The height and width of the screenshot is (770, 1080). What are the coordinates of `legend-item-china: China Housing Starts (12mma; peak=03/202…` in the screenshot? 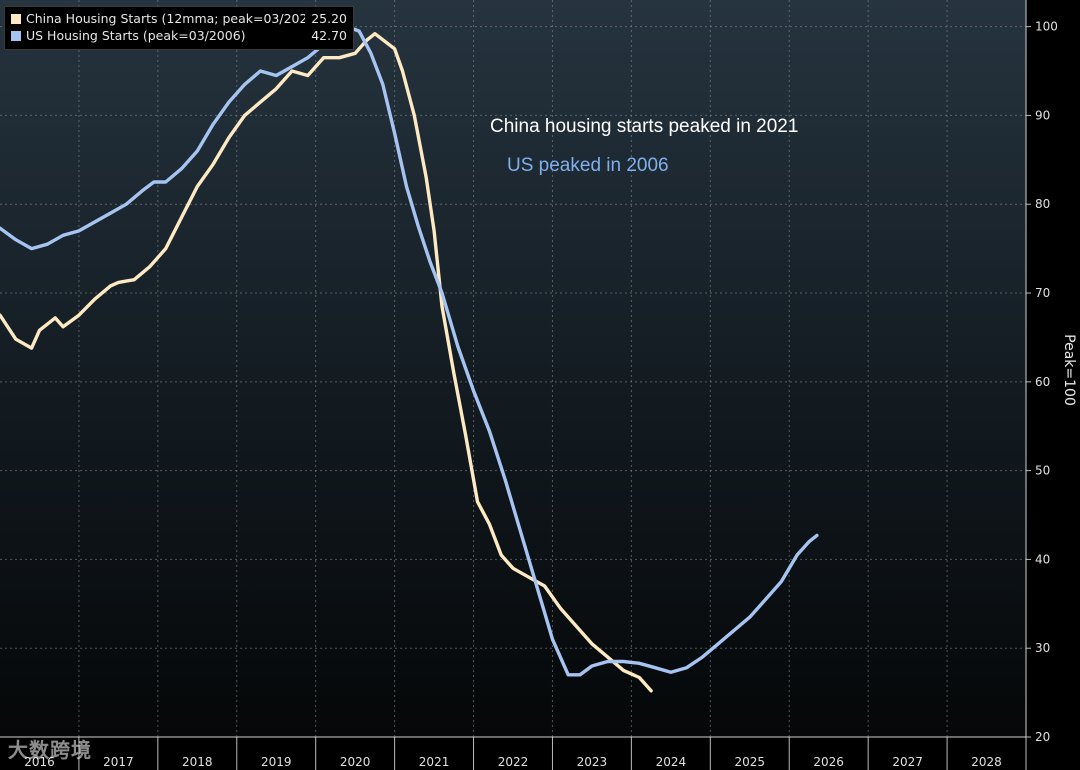 It's located at (179, 18).